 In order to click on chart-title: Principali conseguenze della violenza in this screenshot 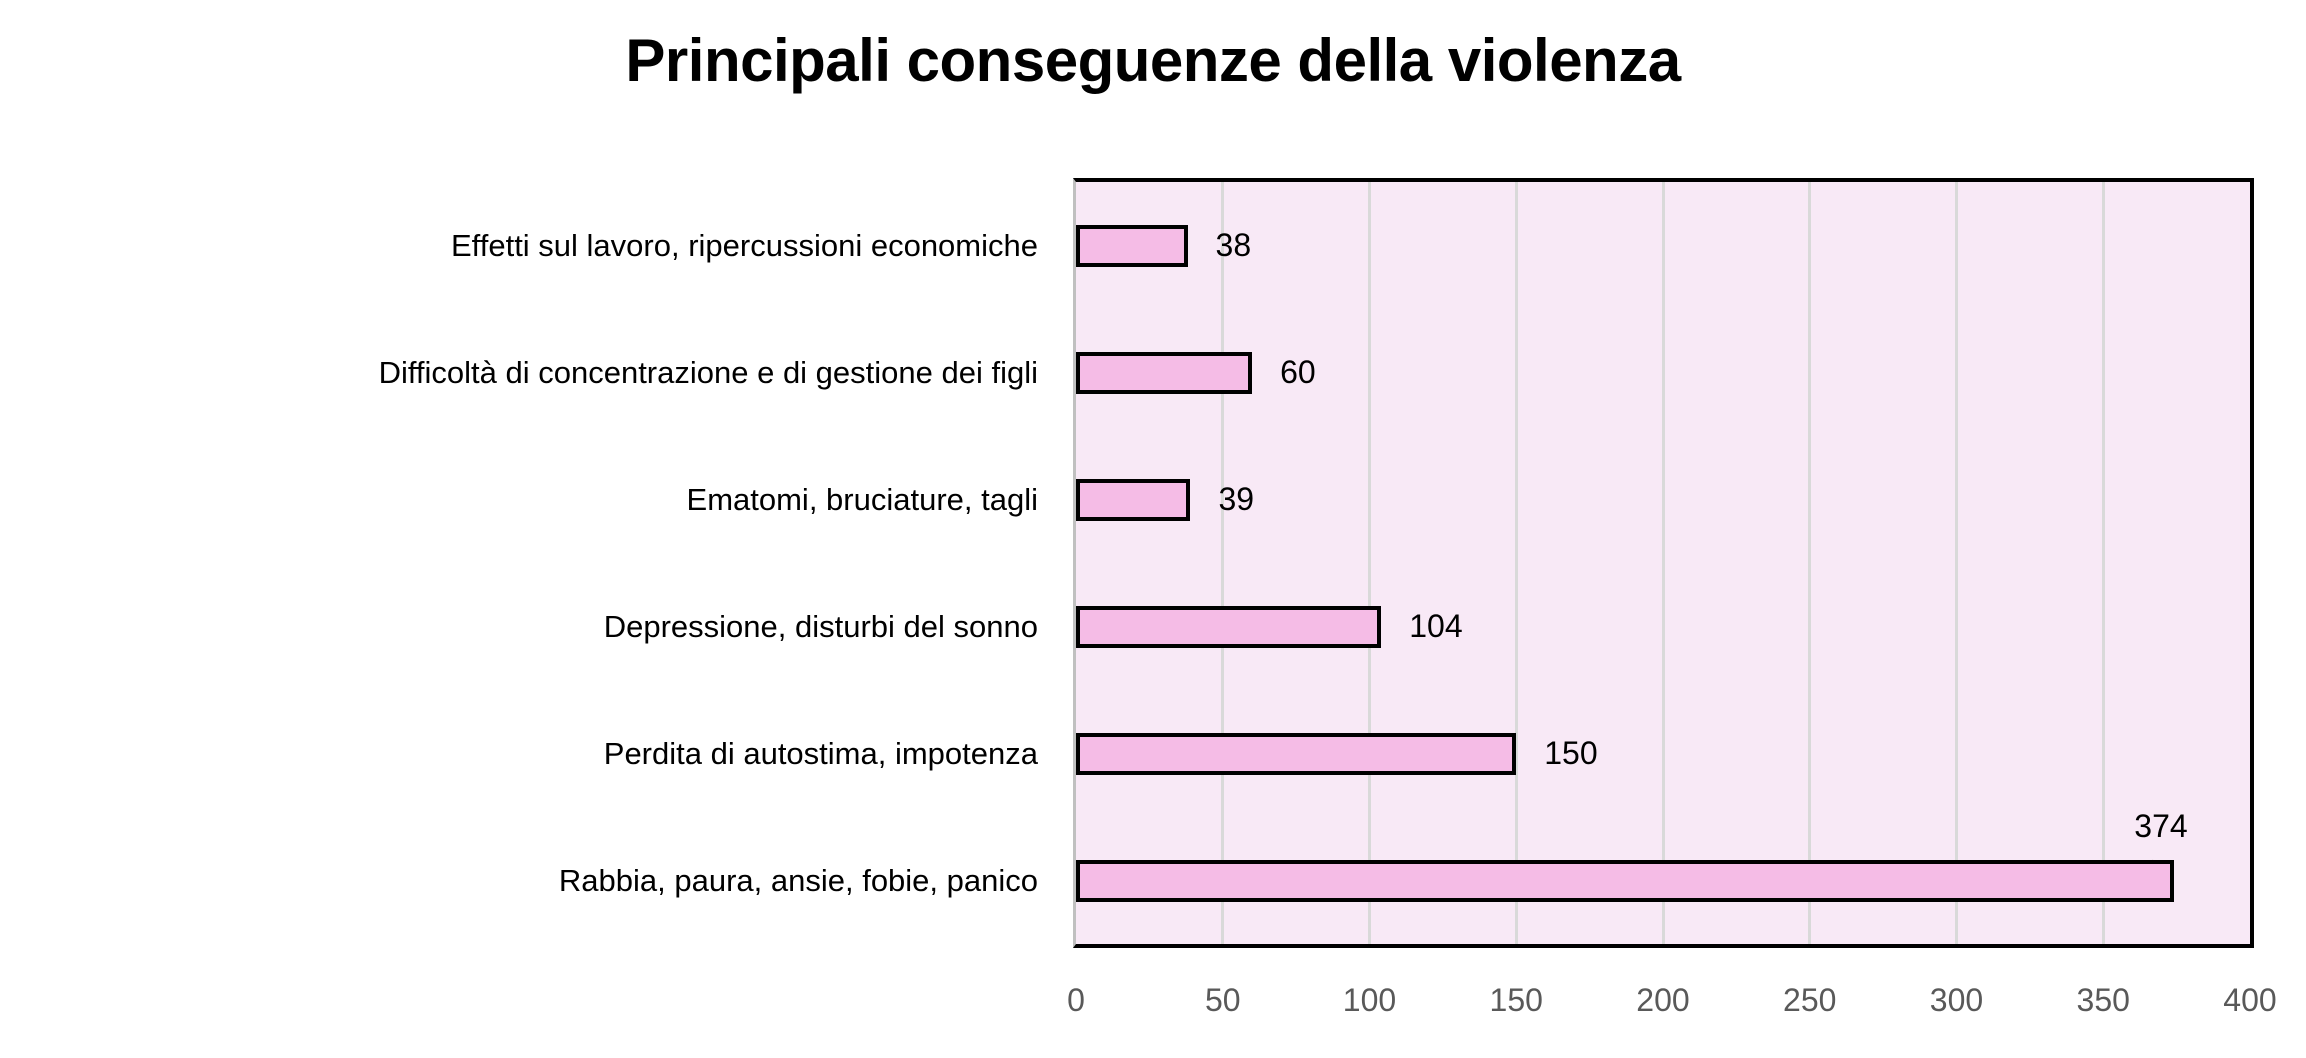, I will do `click(1153, 60)`.